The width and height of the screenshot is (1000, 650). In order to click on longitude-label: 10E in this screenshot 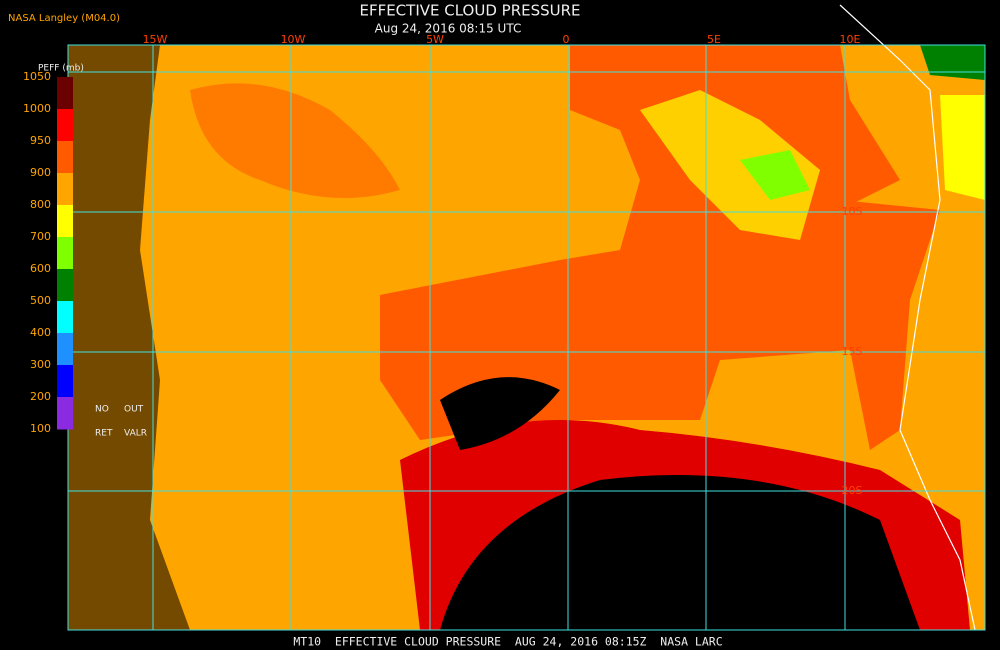, I will do `click(850, 39)`.